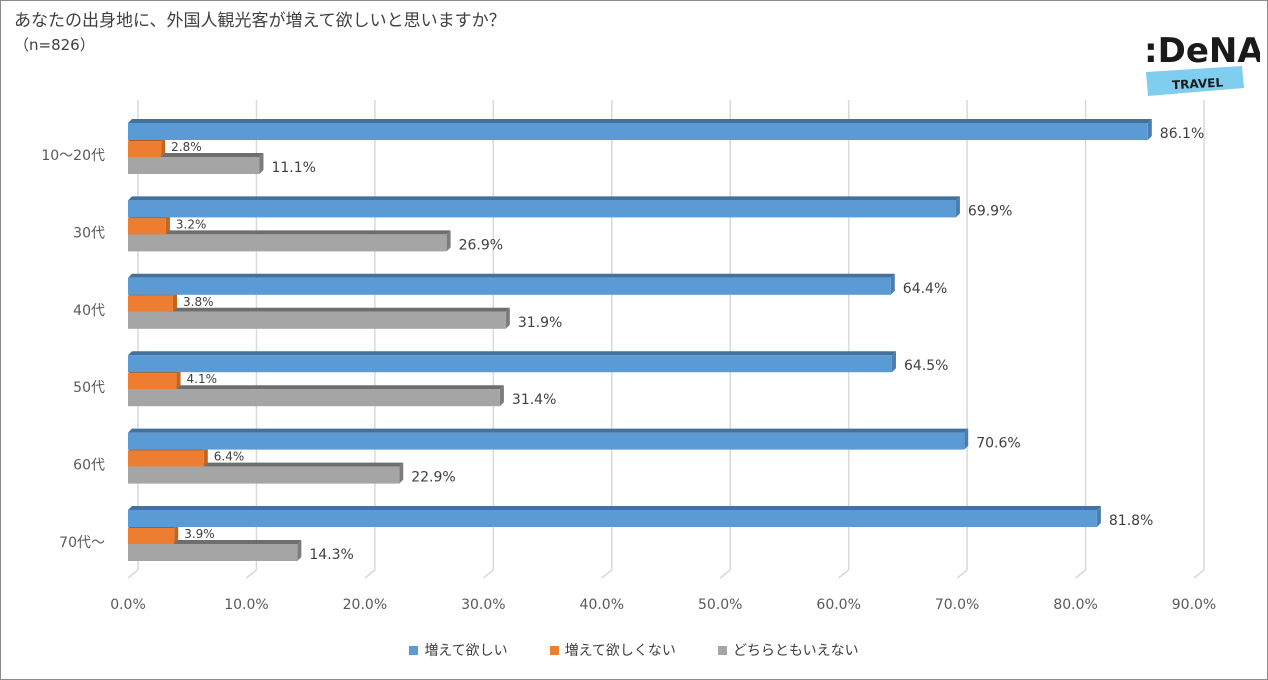  Describe the element at coordinates (602, 605) in the screenshot. I see `x-tick-label: 40.0%` at that location.